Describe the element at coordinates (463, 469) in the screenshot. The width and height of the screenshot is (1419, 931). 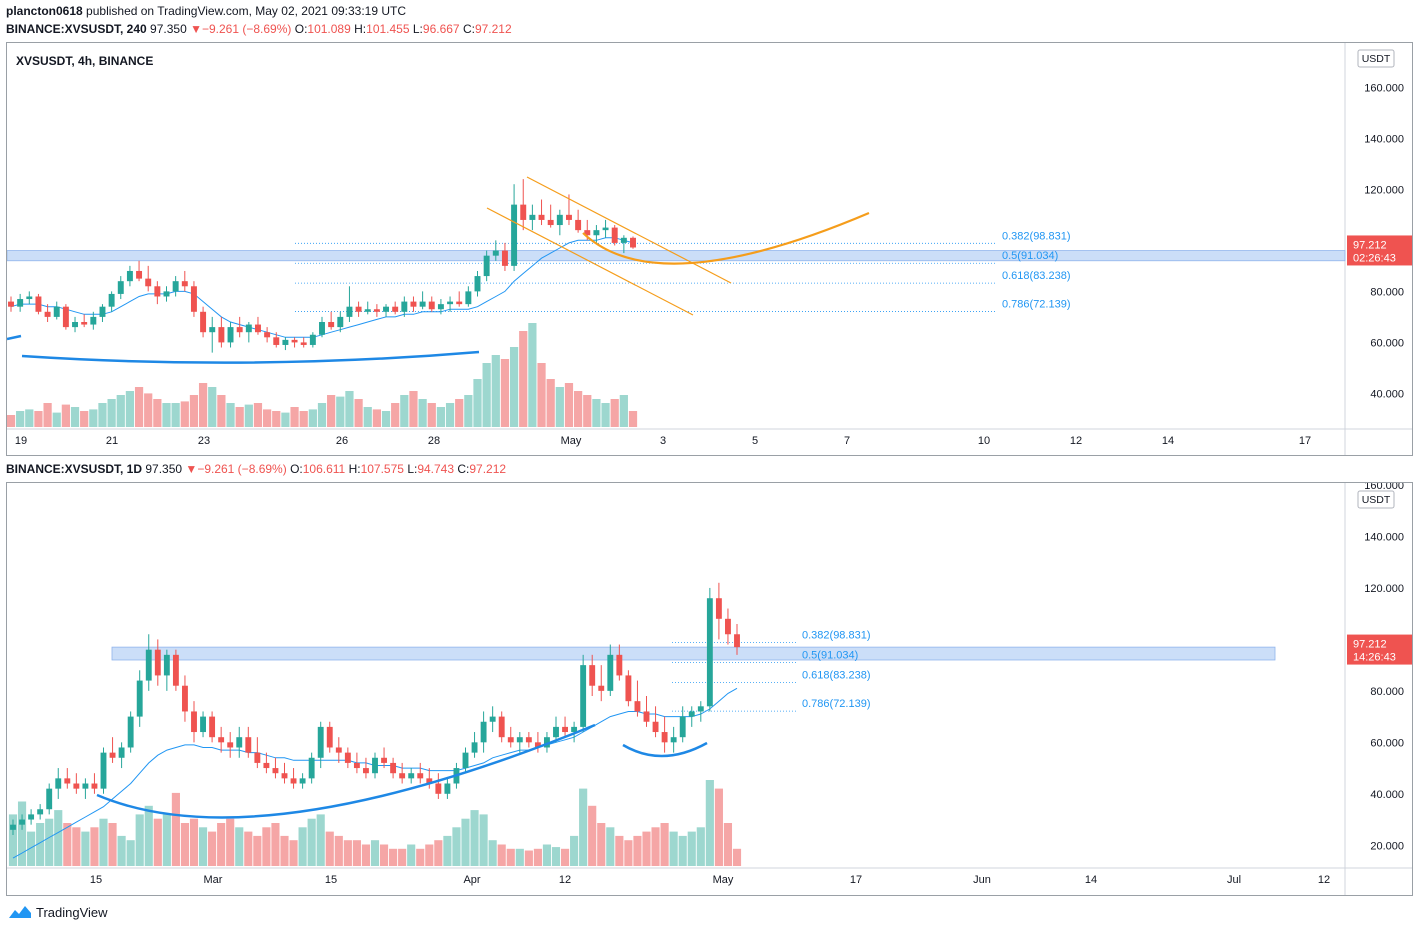
I see `bottom-c-label: C:` at that location.